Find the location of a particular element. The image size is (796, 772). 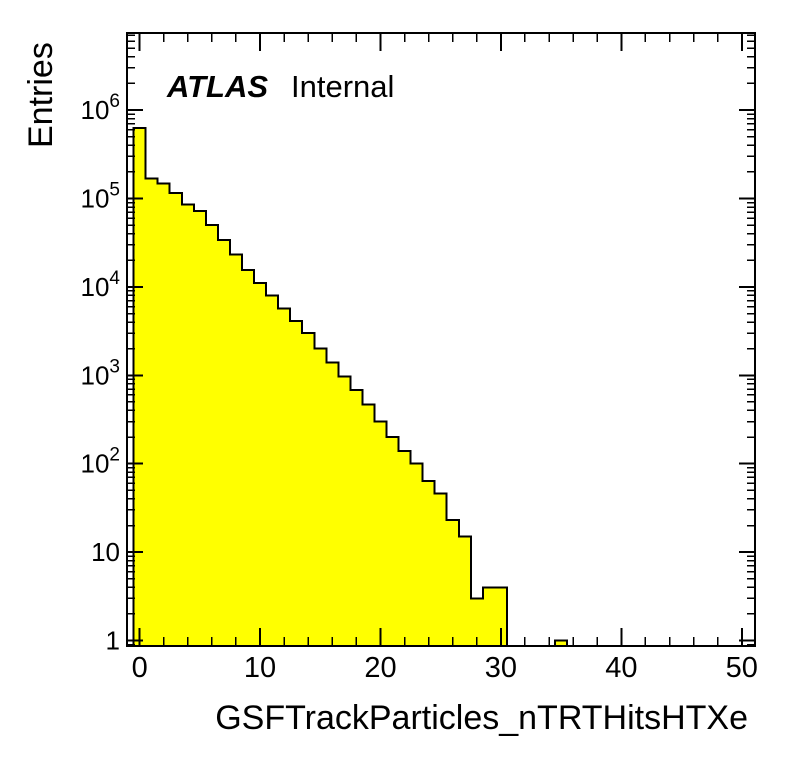

atlas-status-text: Internal is located at coordinates (342, 86).